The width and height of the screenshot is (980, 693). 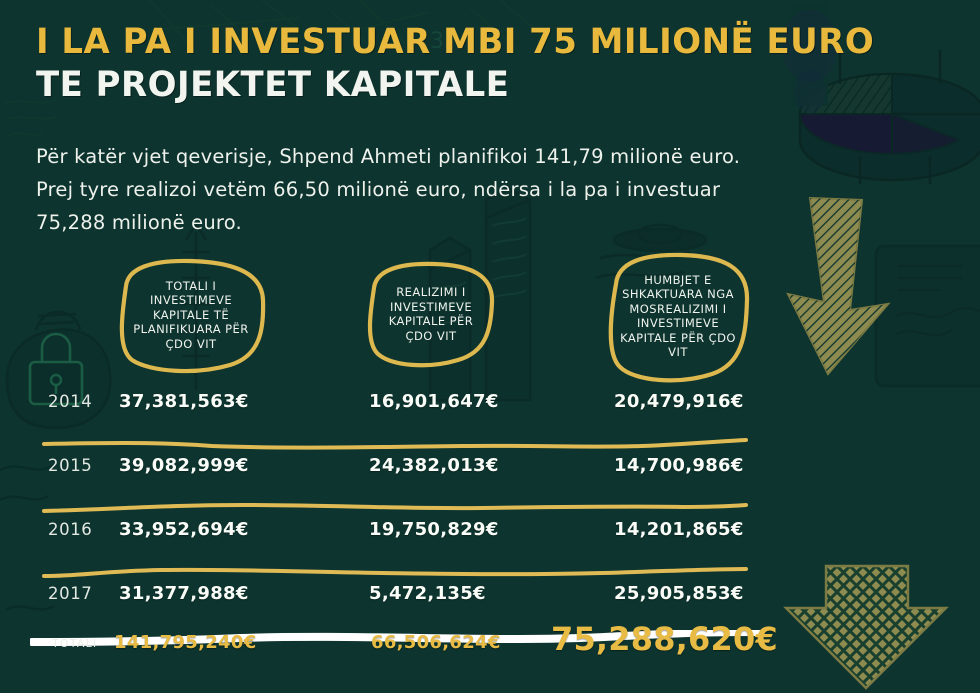 What do you see at coordinates (679, 529) in the screenshot?
I see `row-lost-value: 14,201,865€` at bounding box center [679, 529].